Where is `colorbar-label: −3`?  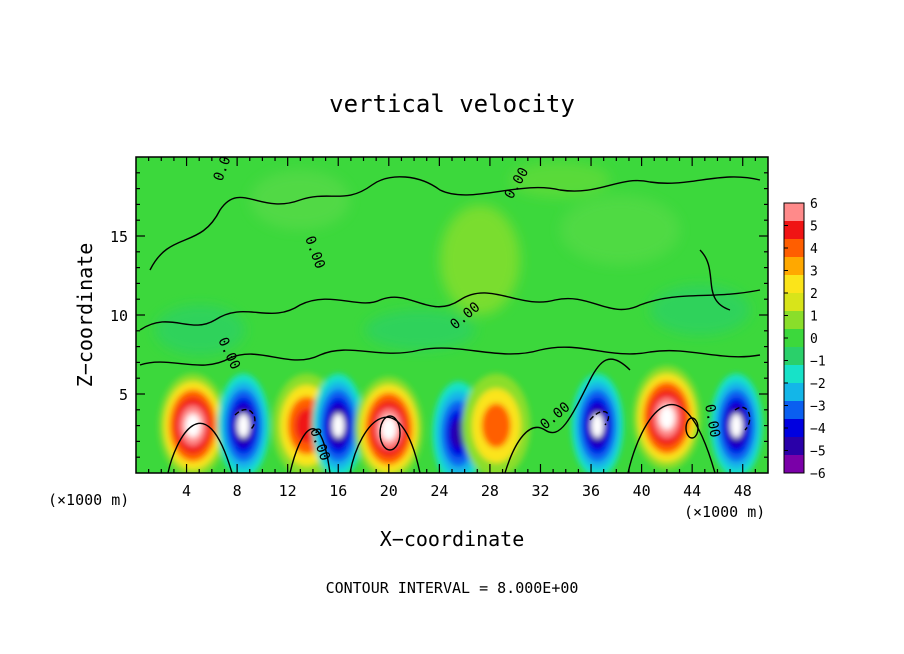
colorbar-label: −3 is located at coordinates (818, 407).